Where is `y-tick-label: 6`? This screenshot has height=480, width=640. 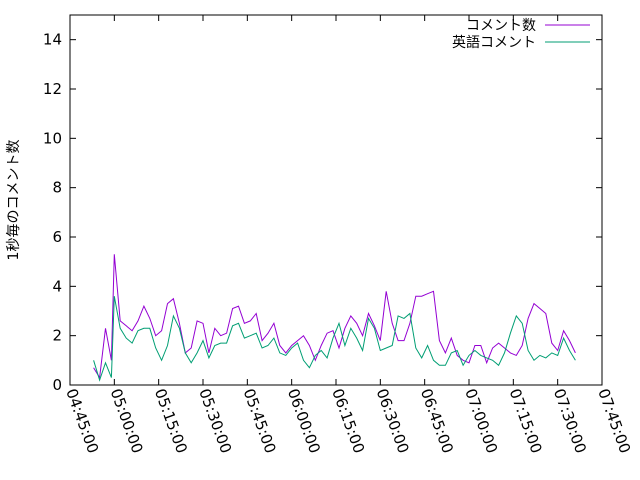 y-tick-label: 6 is located at coordinates (57, 237).